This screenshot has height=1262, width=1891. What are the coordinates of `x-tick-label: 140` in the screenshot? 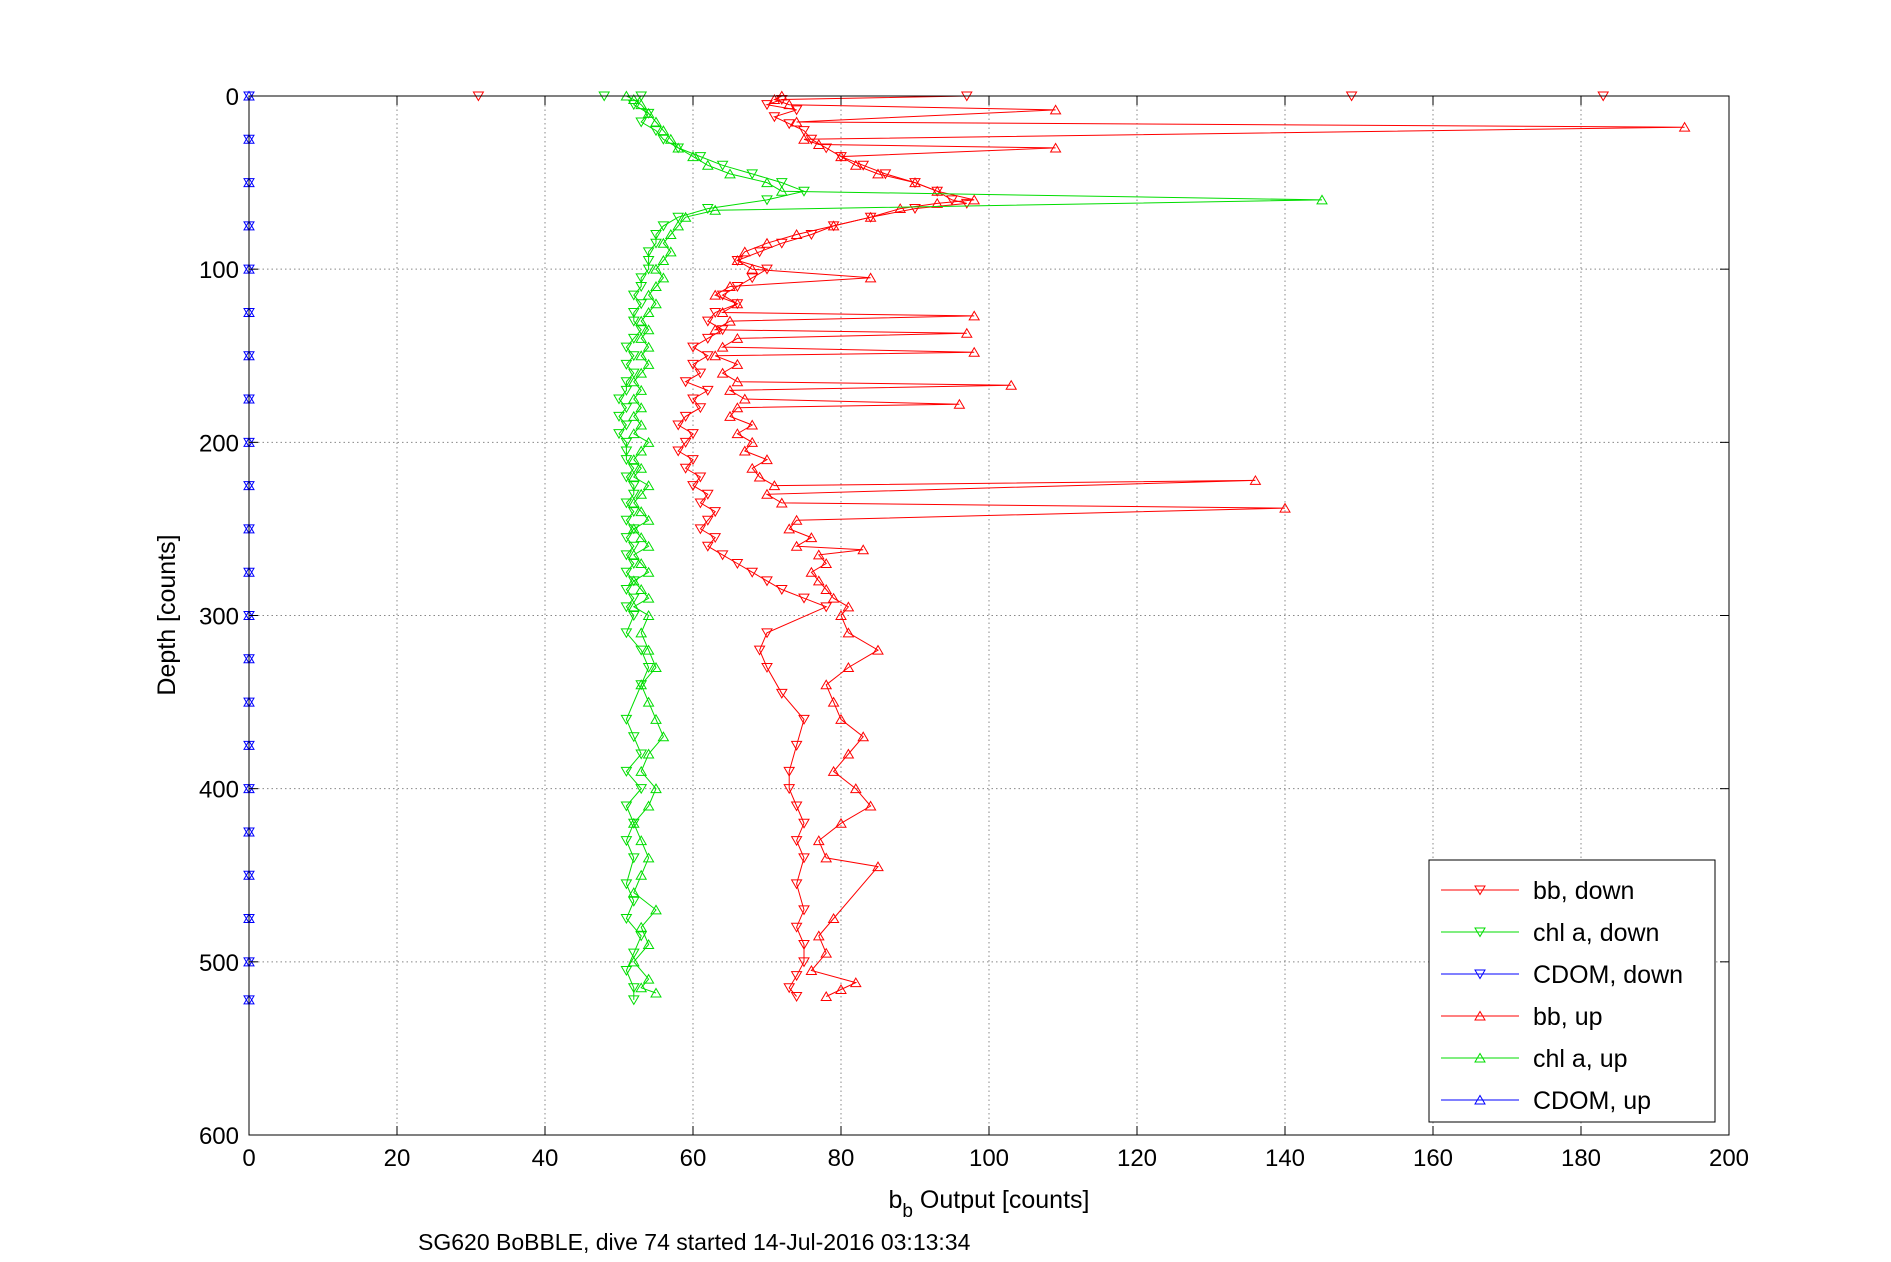 It's located at (1285, 1158).